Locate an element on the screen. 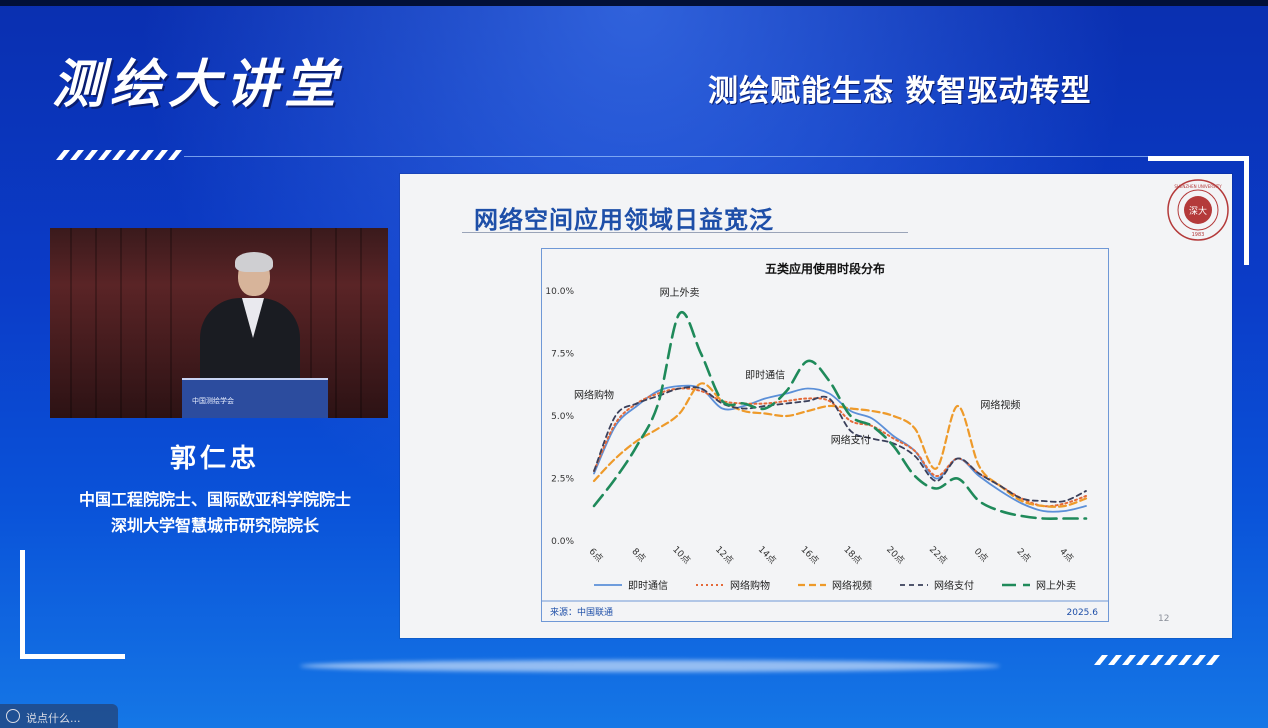  chart-annotation: 网上外卖 is located at coordinates (680, 293).